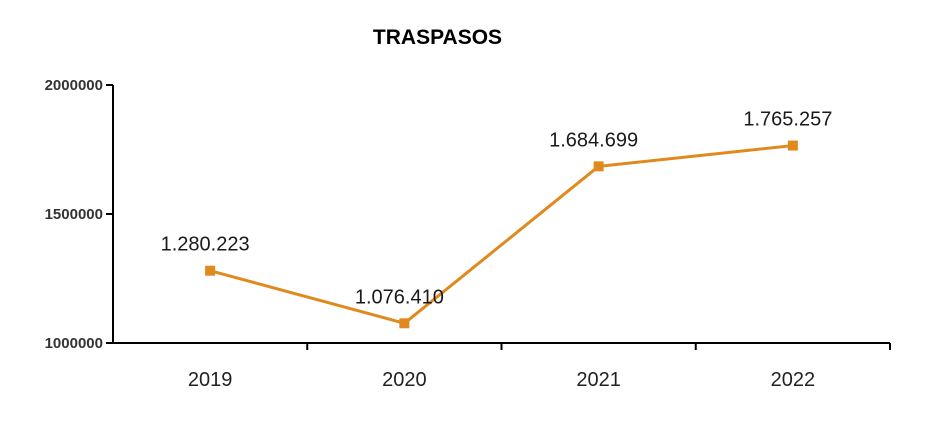  Describe the element at coordinates (74, 343) in the screenshot. I see `y-tick-label: 1000000` at that location.